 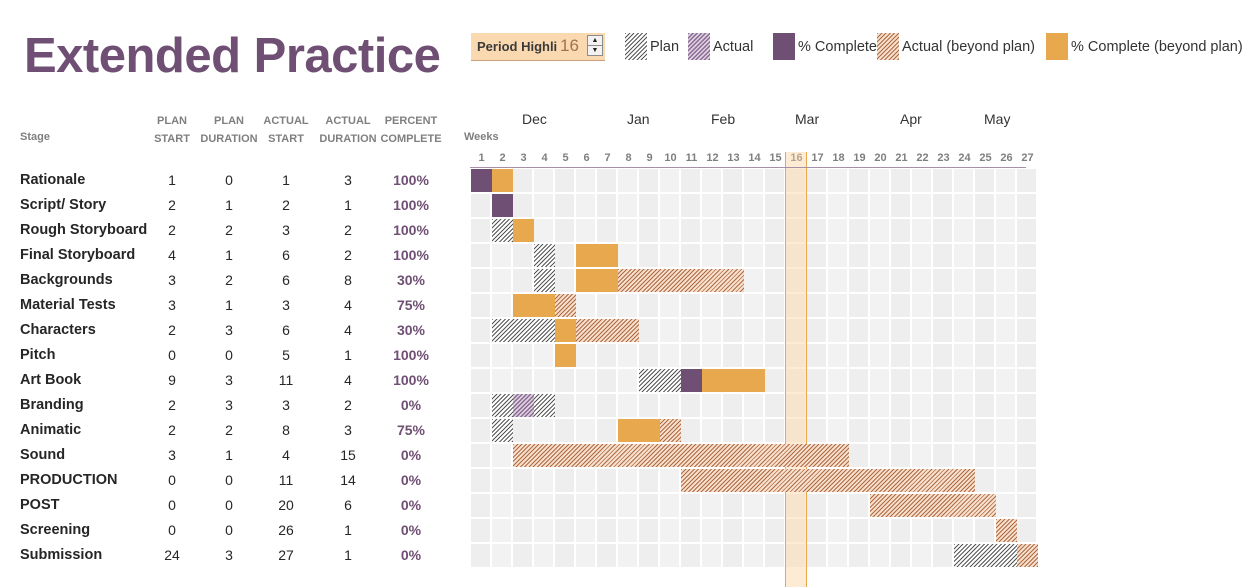 I want to click on actual-start-cell: 5, so click(x=286, y=355).